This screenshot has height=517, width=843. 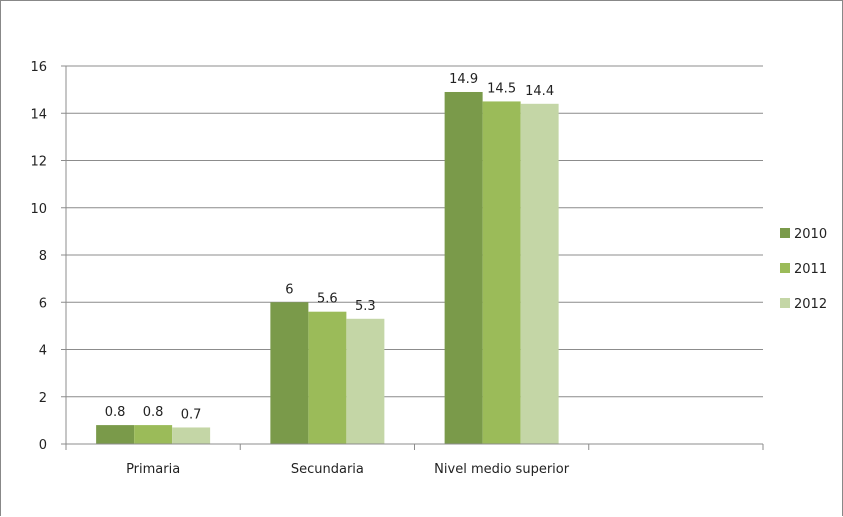 What do you see at coordinates (810, 269) in the screenshot?
I see `legend-label: 2011` at bounding box center [810, 269].